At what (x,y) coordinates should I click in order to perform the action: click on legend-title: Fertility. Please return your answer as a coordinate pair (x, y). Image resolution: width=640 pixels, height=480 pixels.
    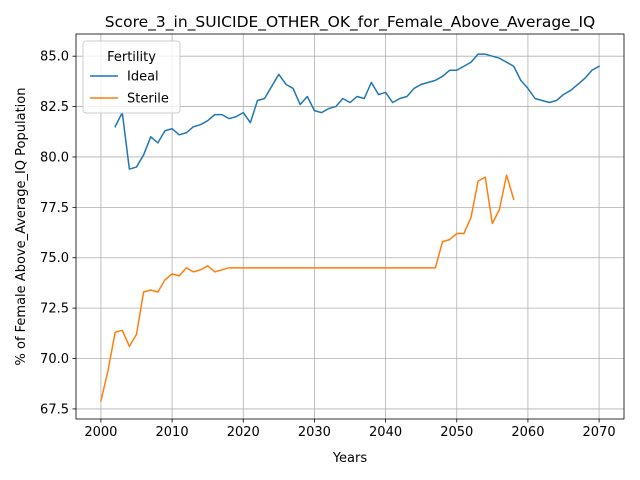
    Looking at the image, I should click on (131, 57).